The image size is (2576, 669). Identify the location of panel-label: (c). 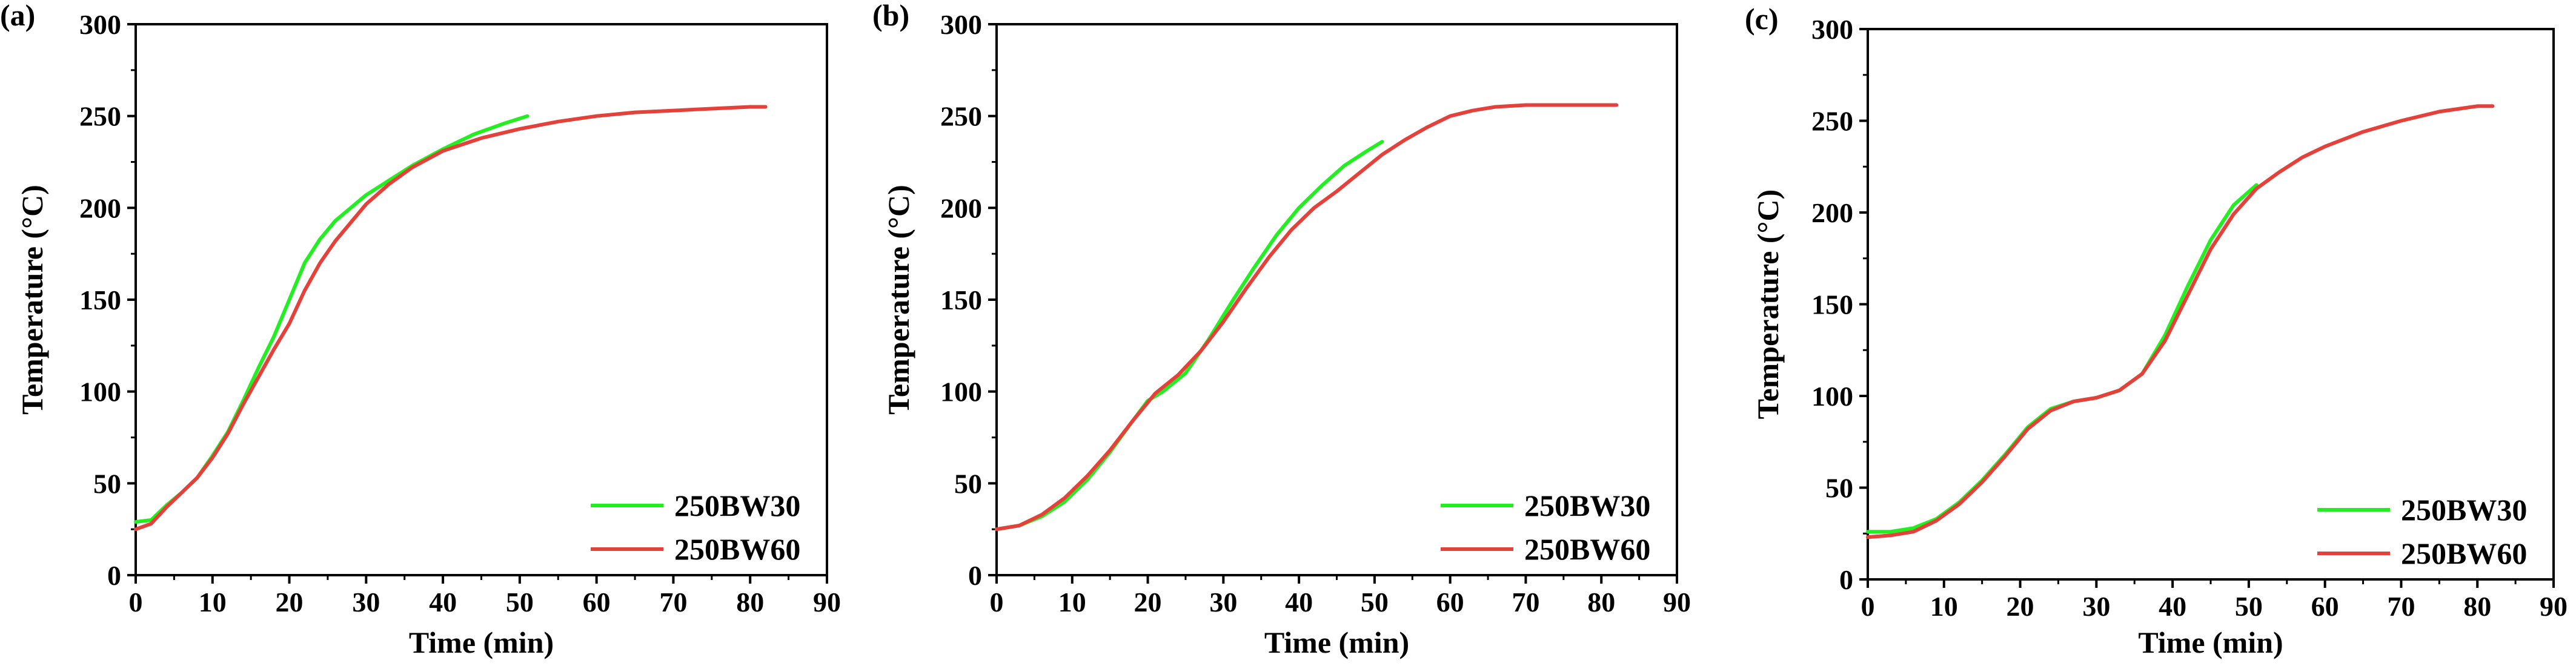
(1762, 19).